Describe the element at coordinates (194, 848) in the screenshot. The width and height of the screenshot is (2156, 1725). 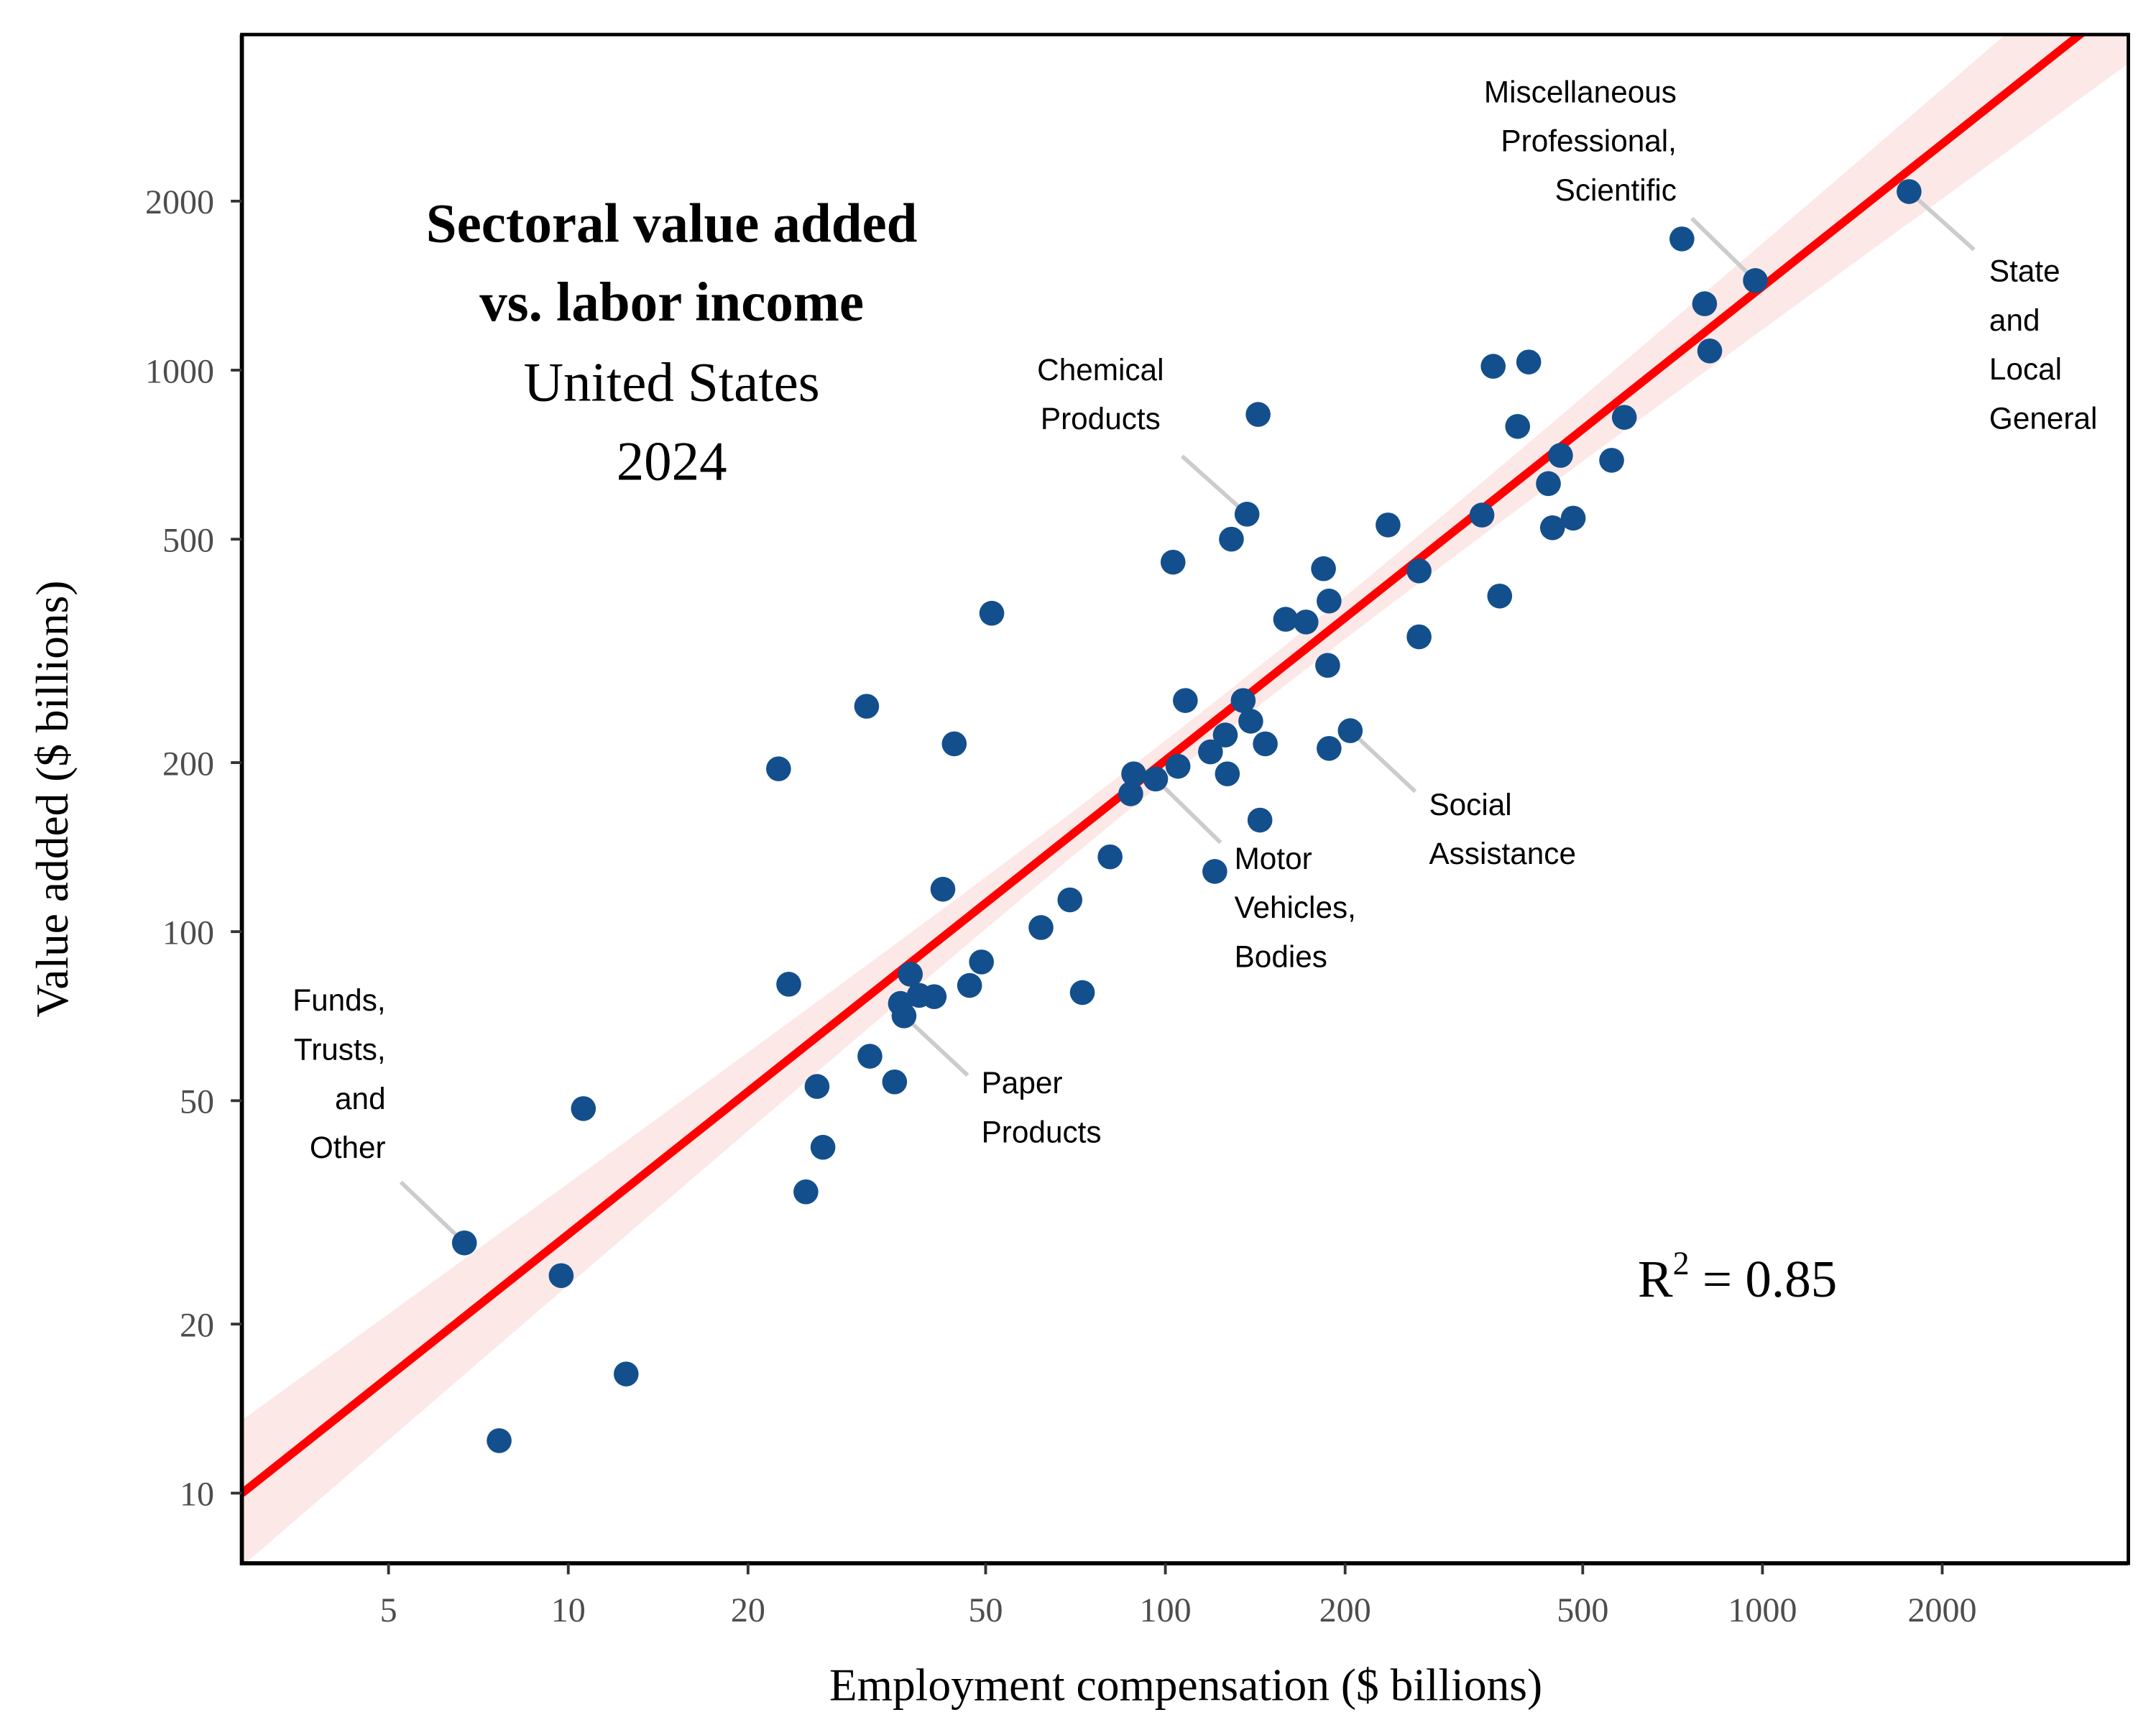
I see `y-ticks: 10 20 50 100 200 500 1000 2000` at that location.